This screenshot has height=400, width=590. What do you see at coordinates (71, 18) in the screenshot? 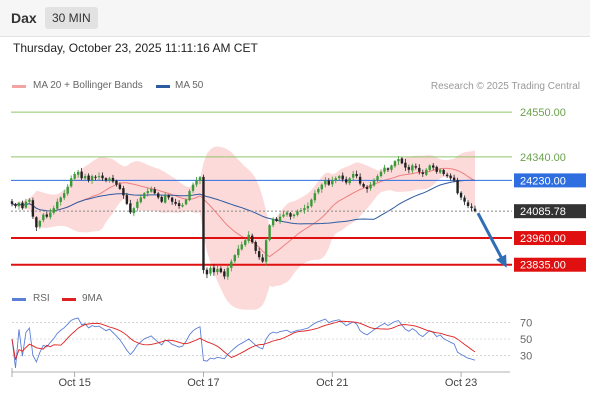
I see `timeframe-button: 30 MIN` at bounding box center [71, 18].